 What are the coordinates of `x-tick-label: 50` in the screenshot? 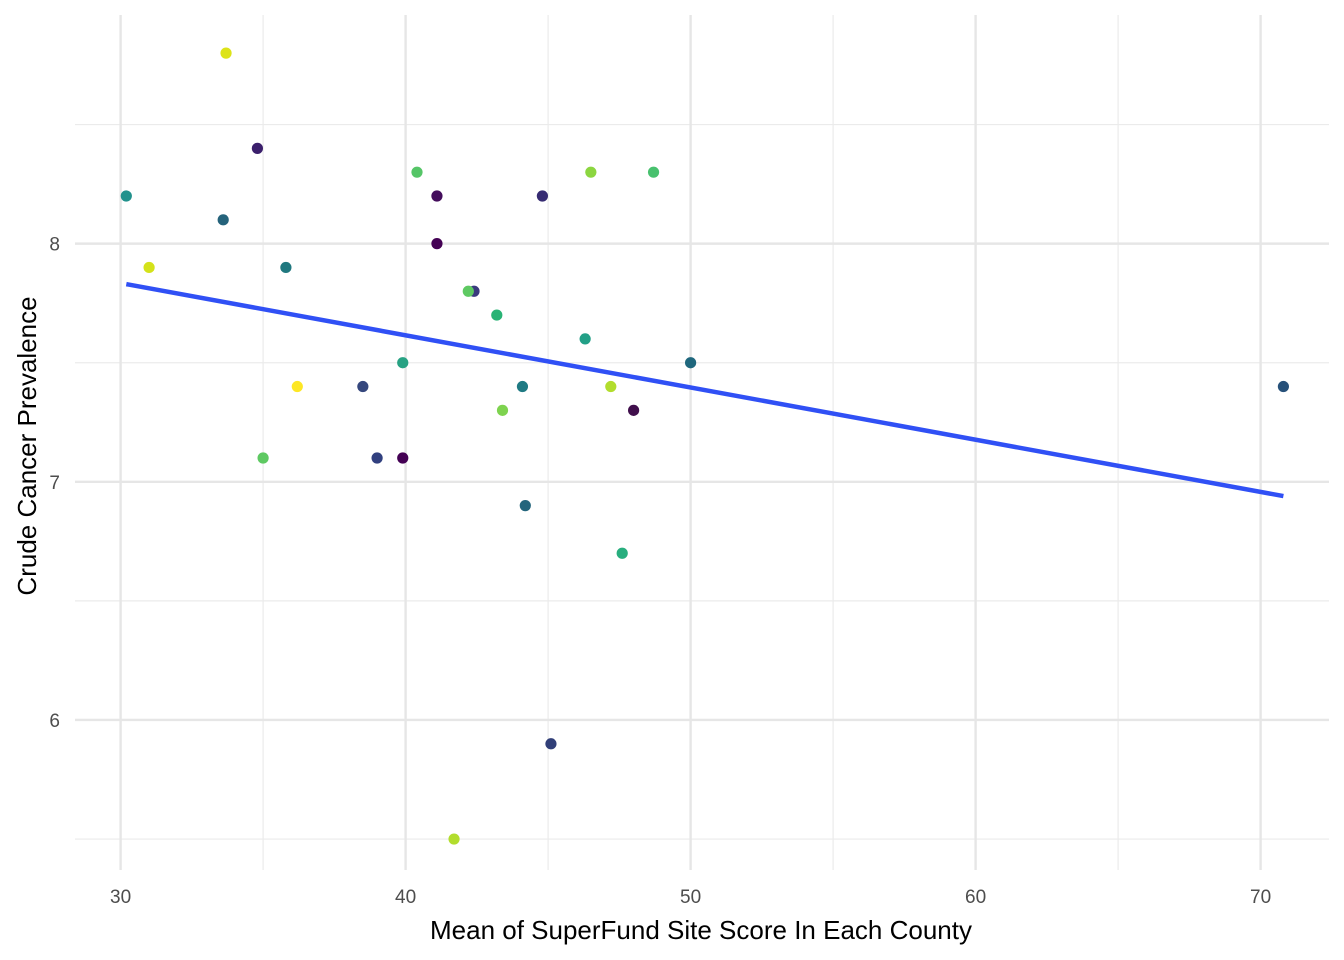 It's located at (690, 897).